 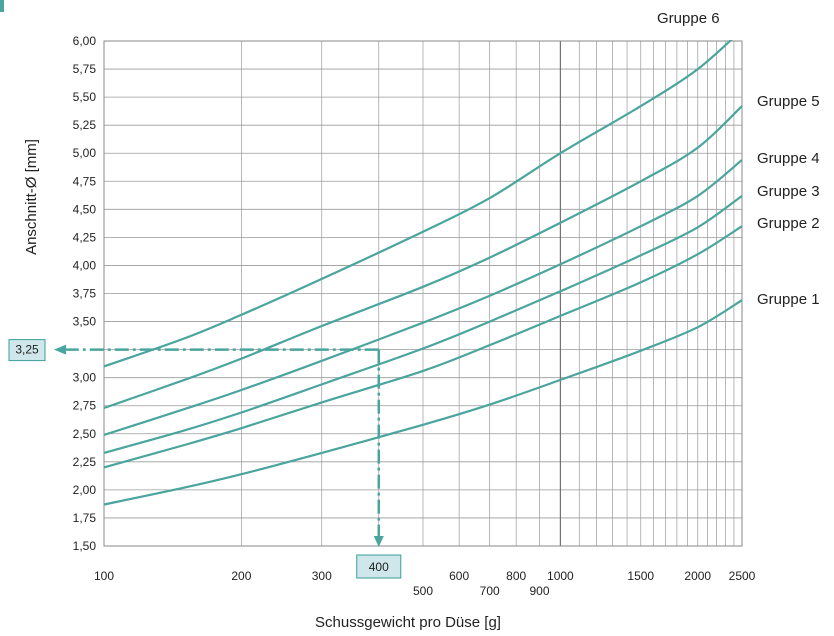 What do you see at coordinates (85, 181) in the screenshot?
I see `y-tick-label: 4,75` at bounding box center [85, 181].